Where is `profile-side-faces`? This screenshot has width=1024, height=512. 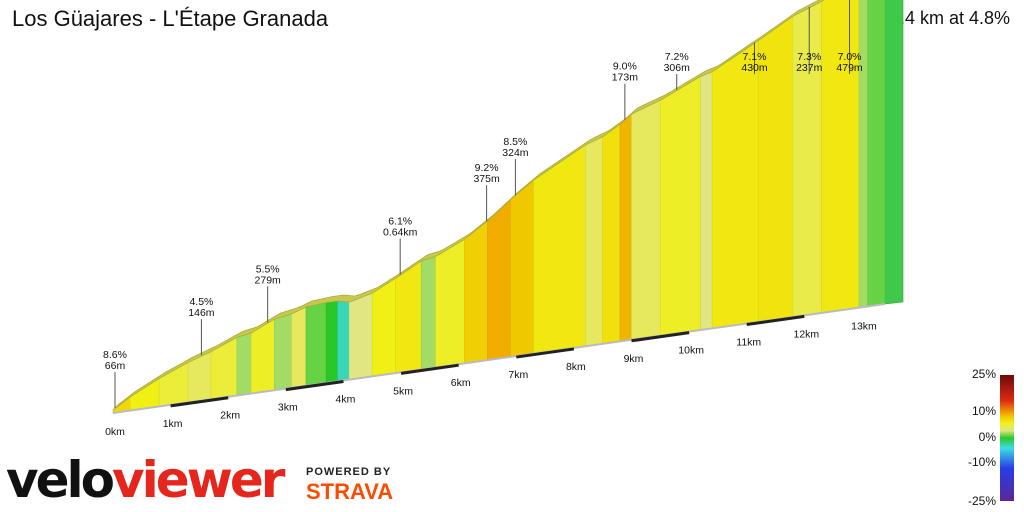 profile-side-faces is located at coordinates (894, 152).